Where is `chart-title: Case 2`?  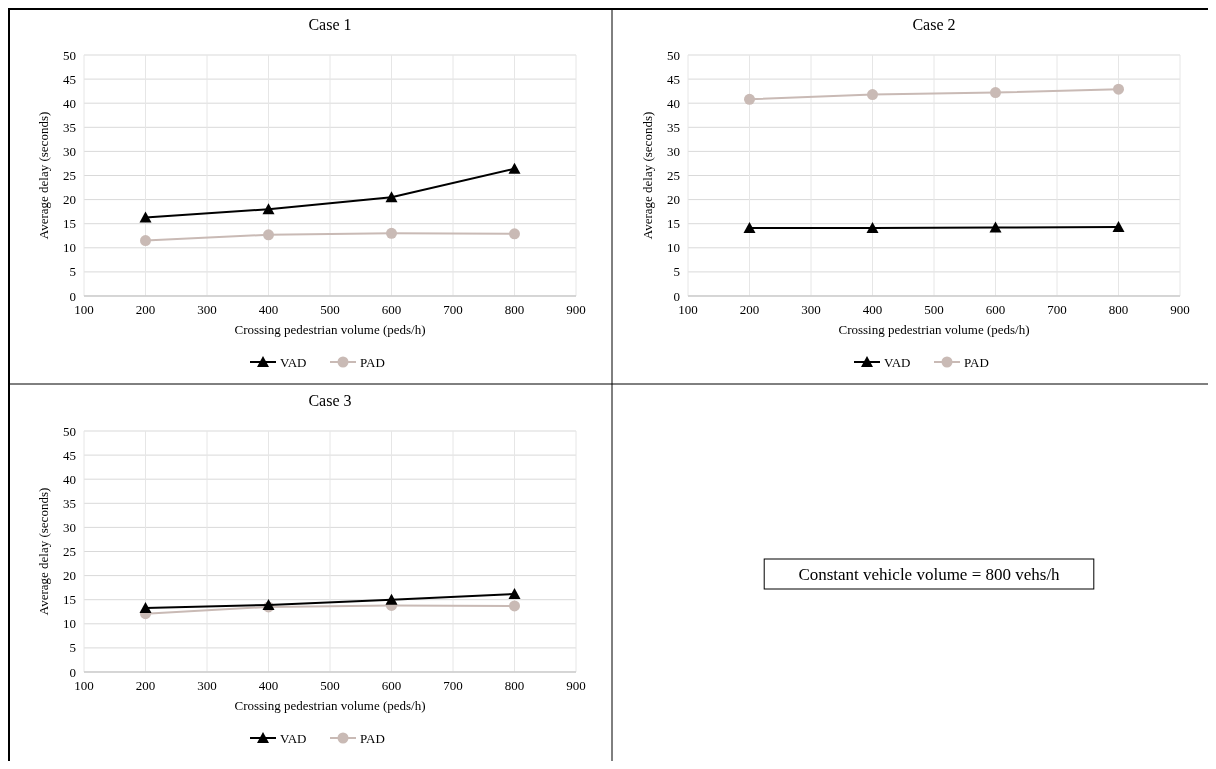
chart-title: Case 2 is located at coordinates (934, 24).